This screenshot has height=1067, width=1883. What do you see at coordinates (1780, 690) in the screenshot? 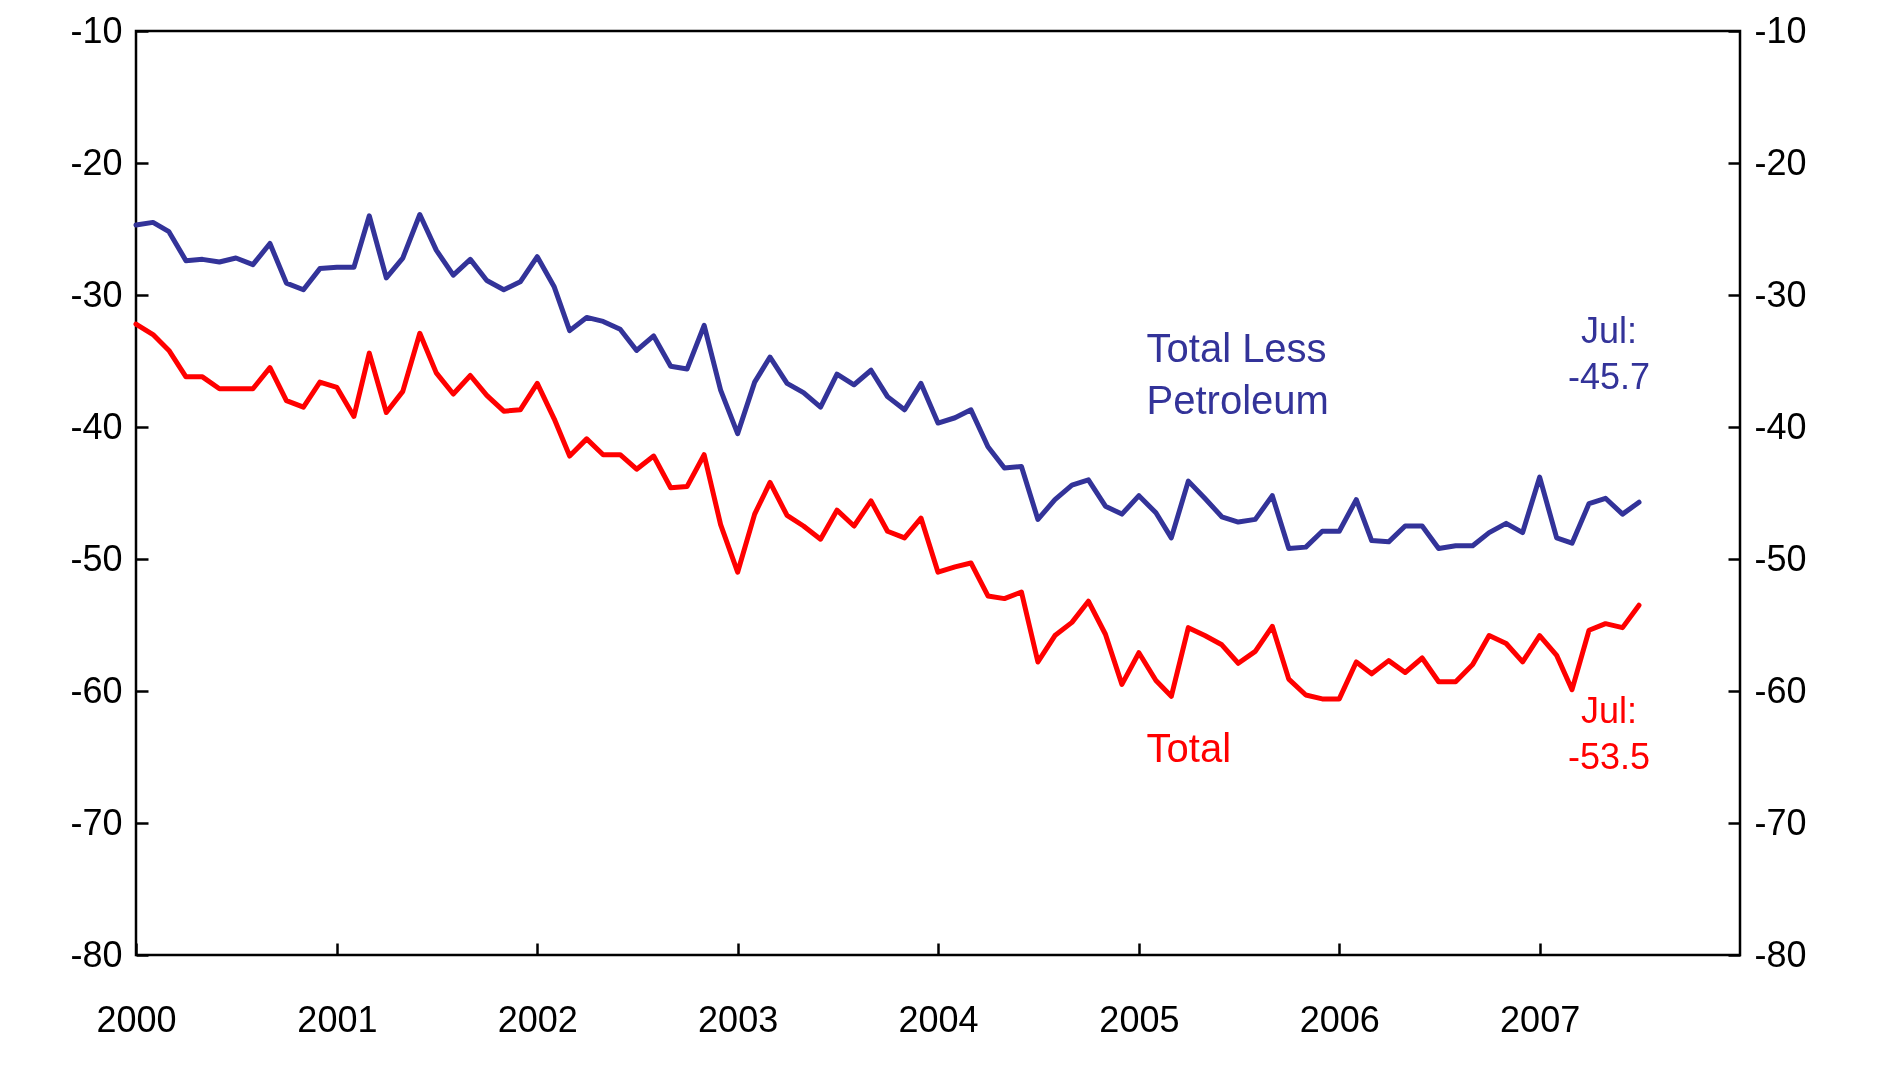
I see `y2-tick-label: -60` at bounding box center [1780, 690].